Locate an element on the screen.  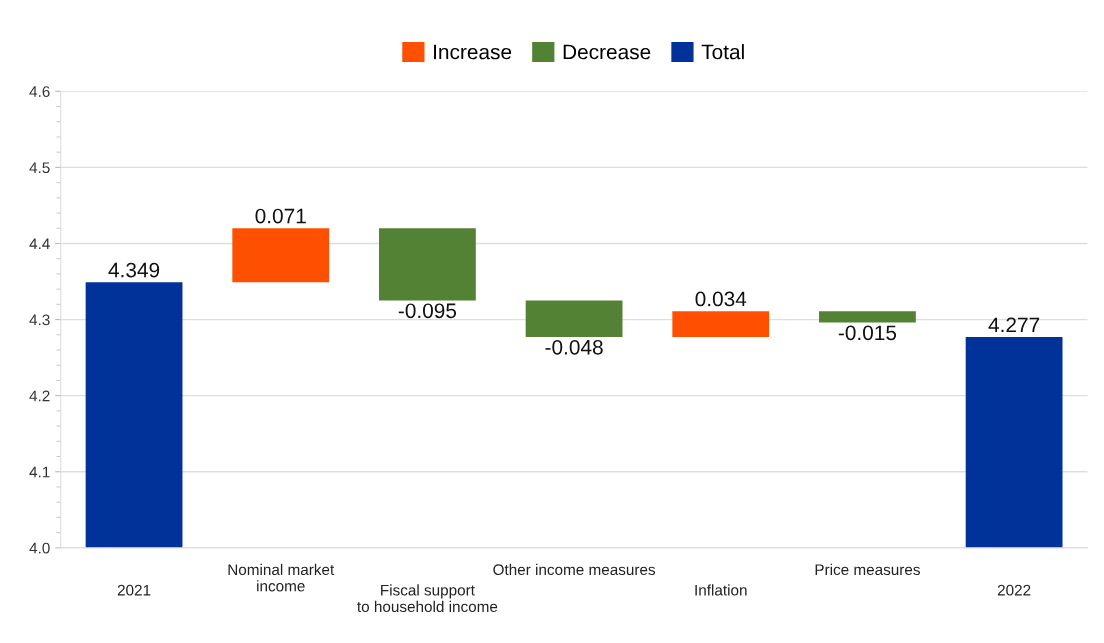
y-tick-label: 4.5 is located at coordinates (39, 168).